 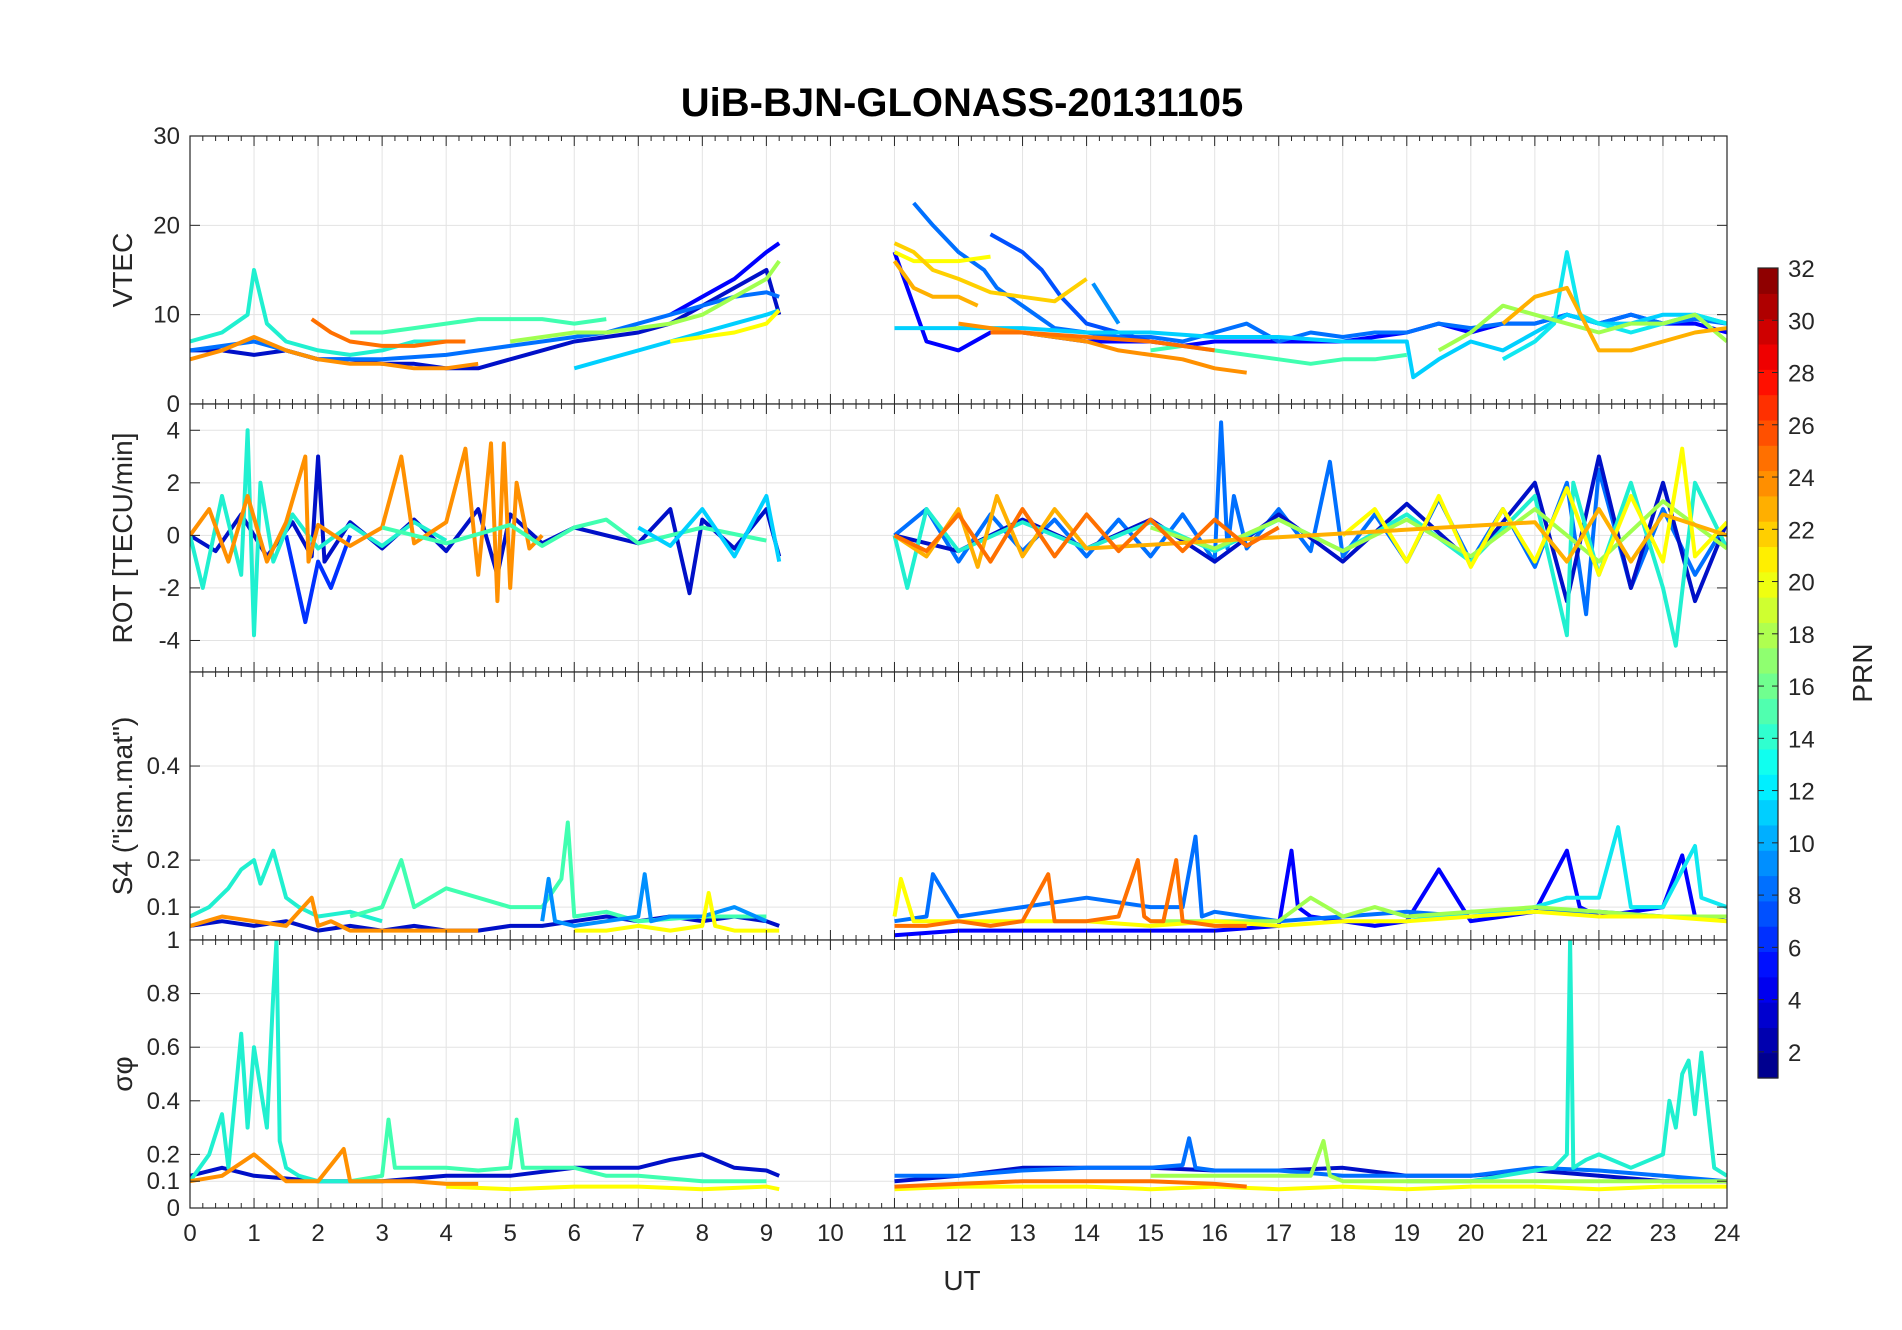 What do you see at coordinates (189, 1233) in the screenshot?
I see `x-tick-label: 0` at bounding box center [189, 1233].